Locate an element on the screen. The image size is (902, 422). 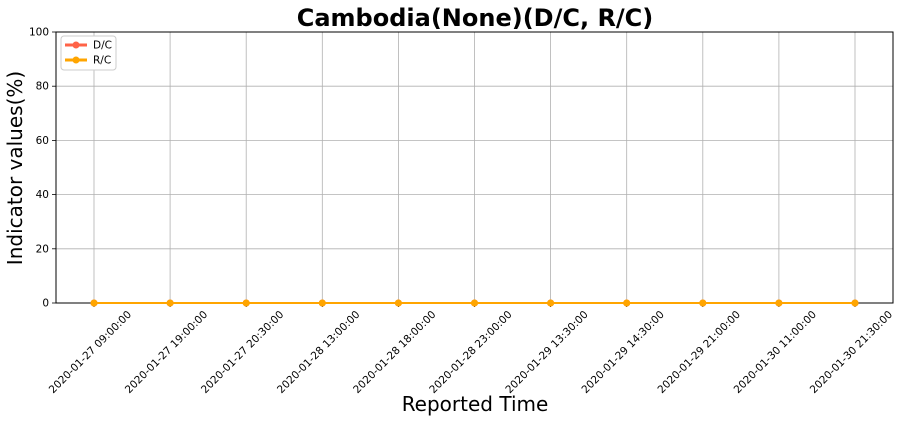
series-layer is located at coordinates (474, 303).